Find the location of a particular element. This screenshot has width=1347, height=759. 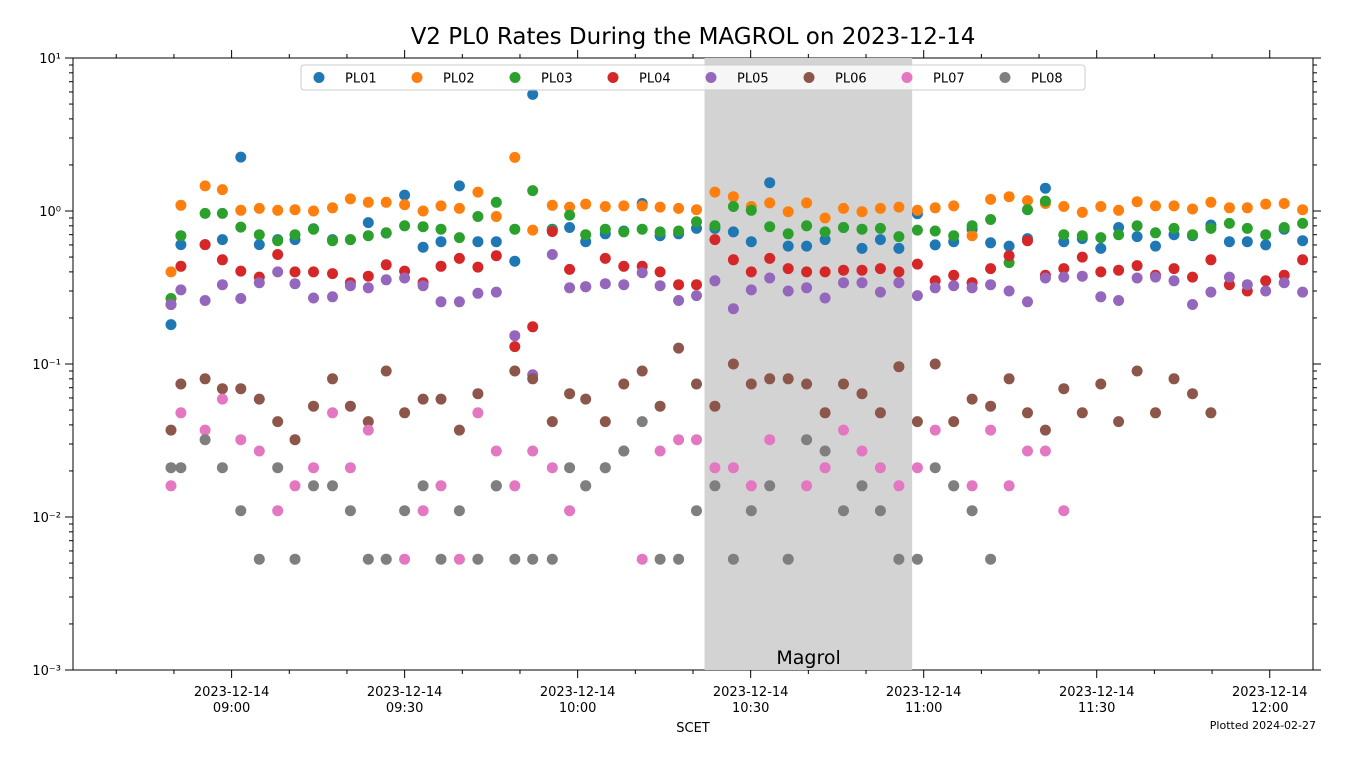

legend-label-pl01: PL01 is located at coordinates (361, 79).